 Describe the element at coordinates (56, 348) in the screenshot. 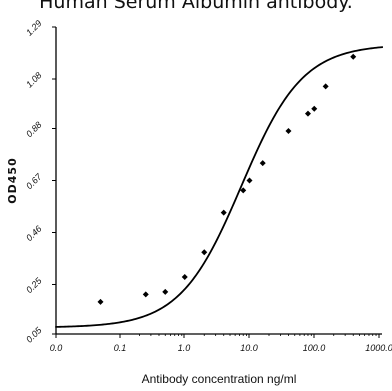

I see `x-tick-label: 0.0` at that location.